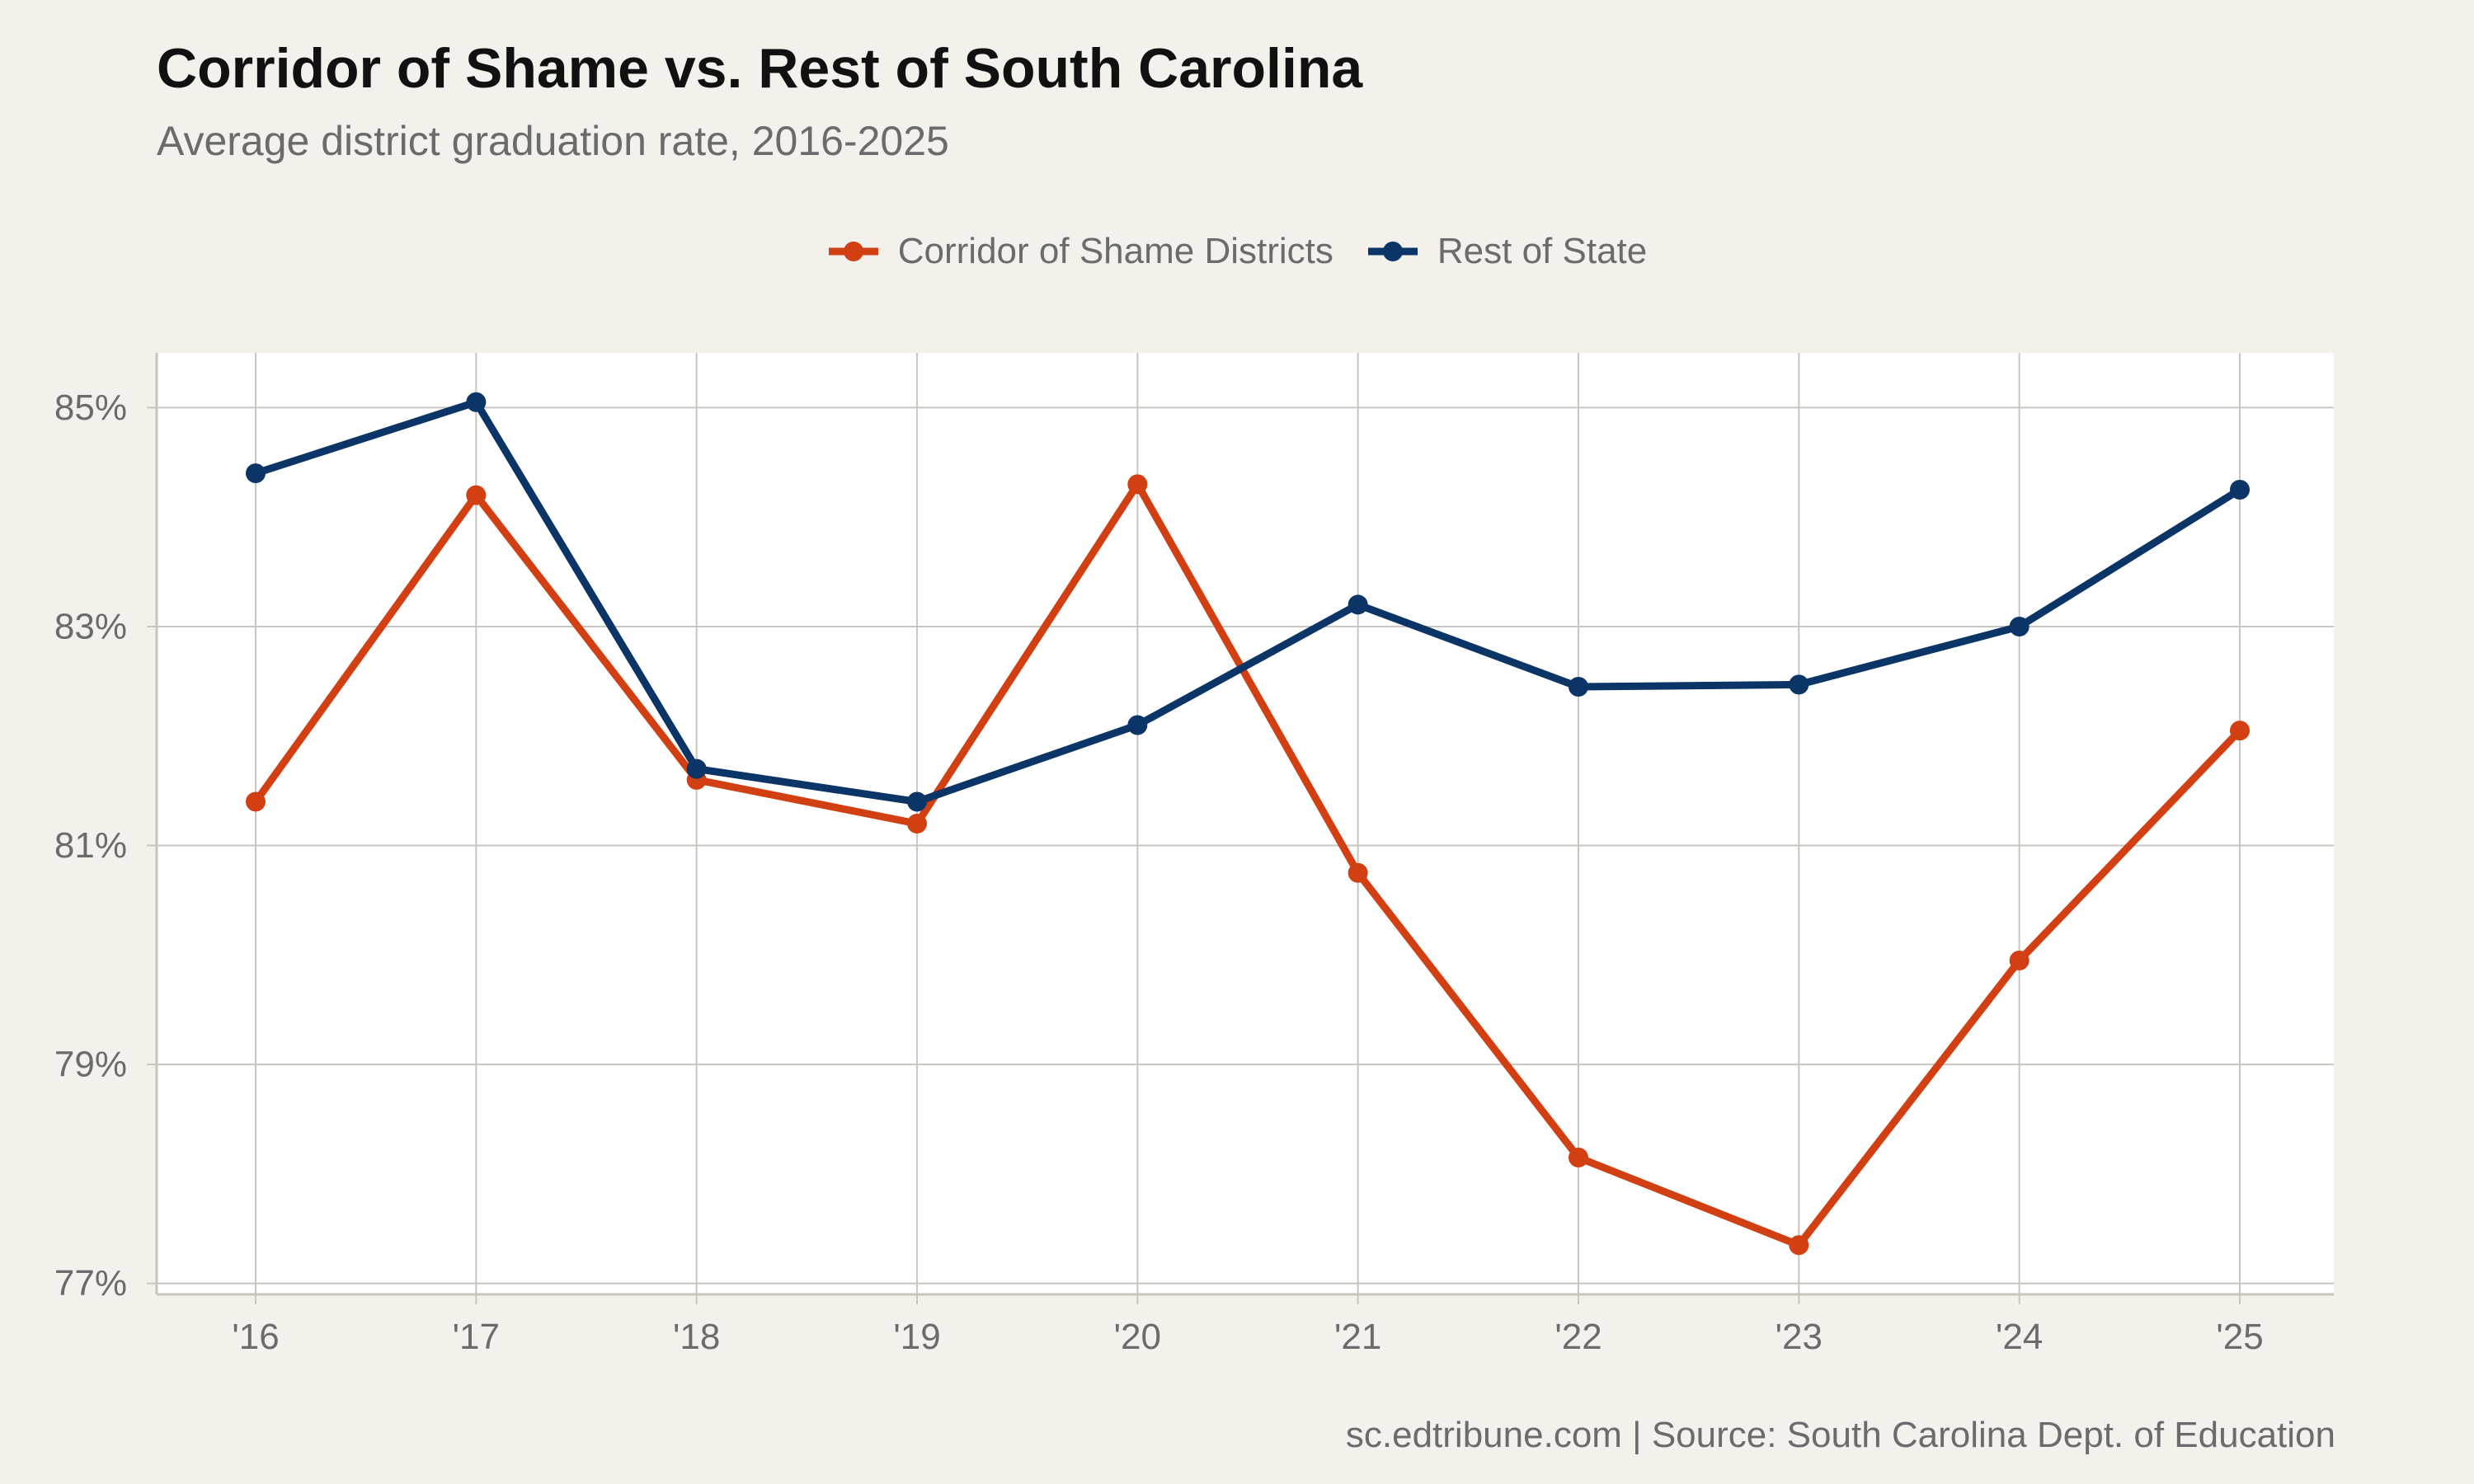 Image resolution: width=2474 pixels, height=1484 pixels. I want to click on legend-key-rest, so click(1392, 251).